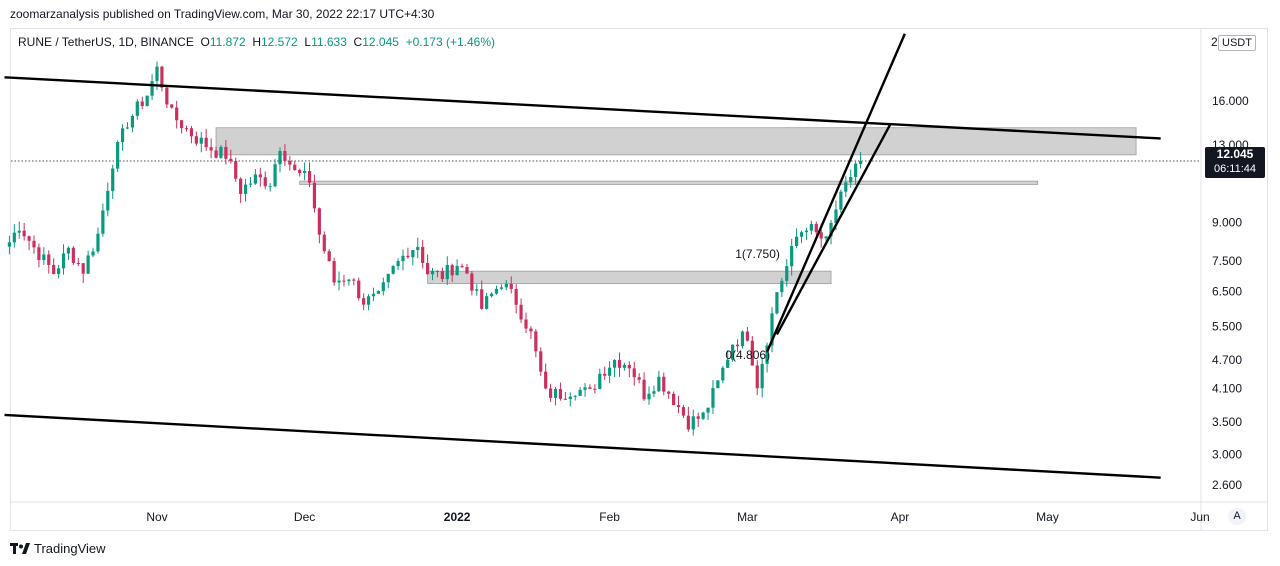 The width and height of the screenshot is (1280, 566). I want to click on tradingview-logo-icon, so click(20, 548).